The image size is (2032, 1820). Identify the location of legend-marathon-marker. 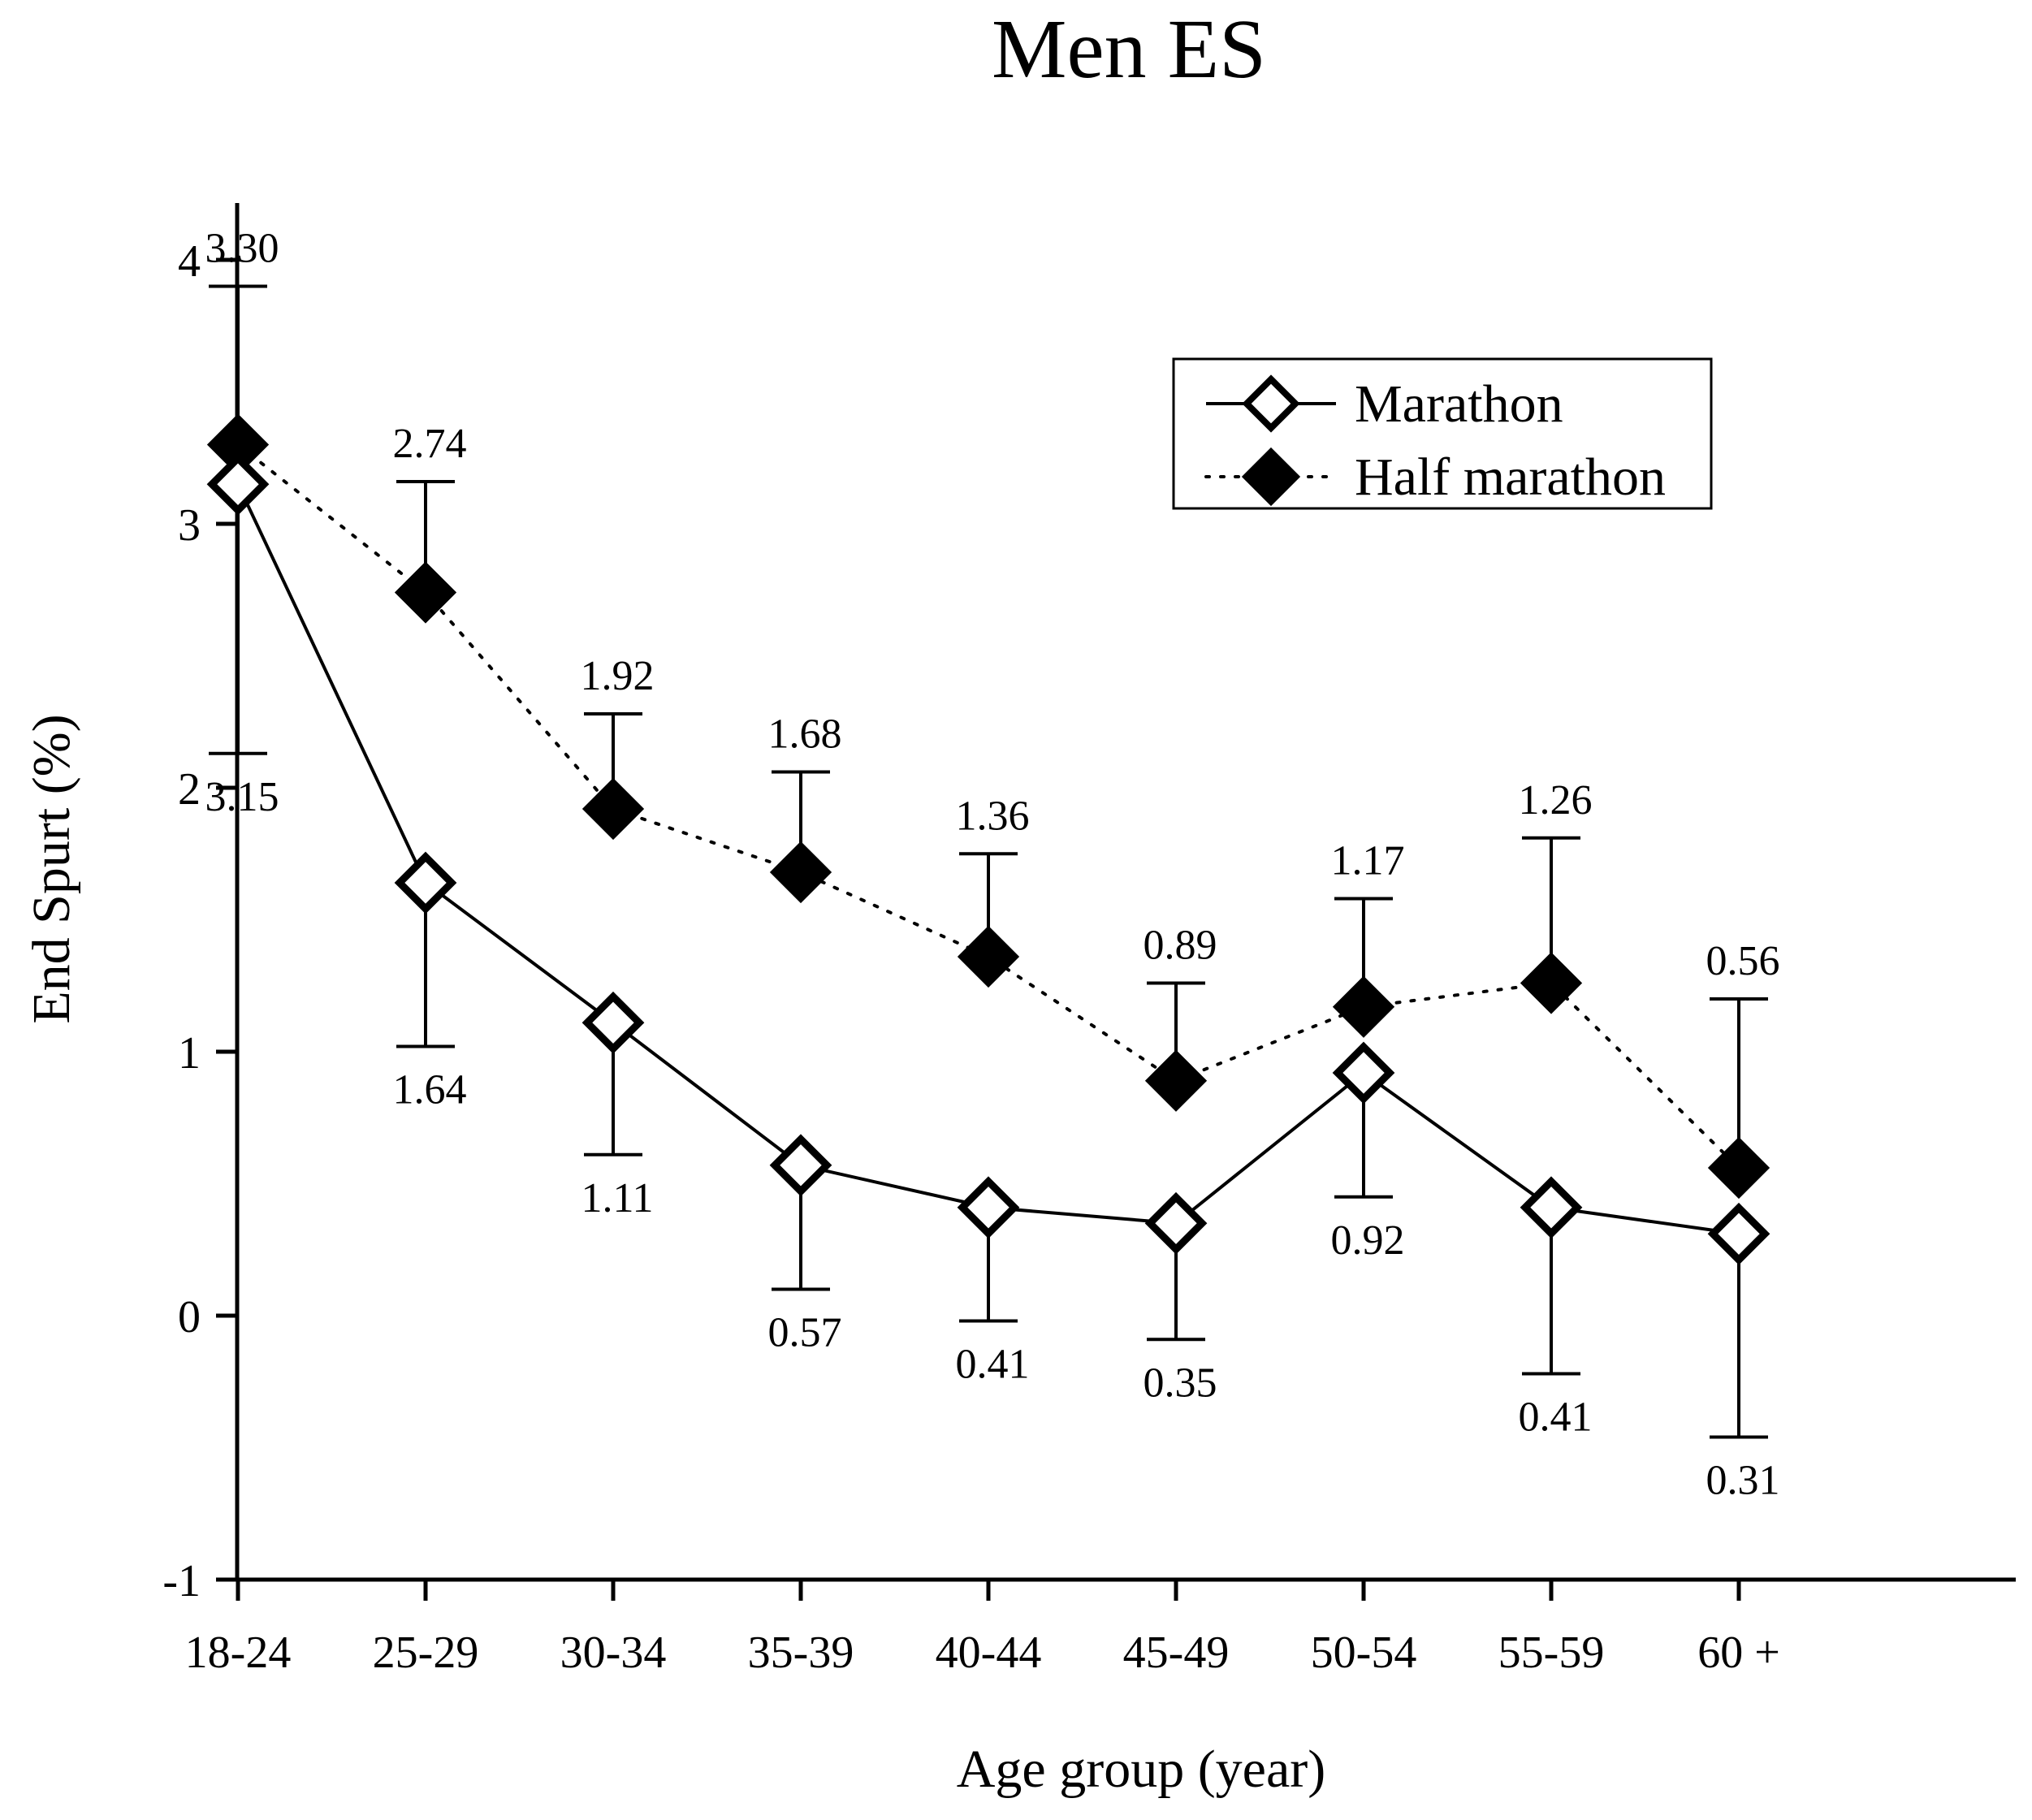
(1271, 404).